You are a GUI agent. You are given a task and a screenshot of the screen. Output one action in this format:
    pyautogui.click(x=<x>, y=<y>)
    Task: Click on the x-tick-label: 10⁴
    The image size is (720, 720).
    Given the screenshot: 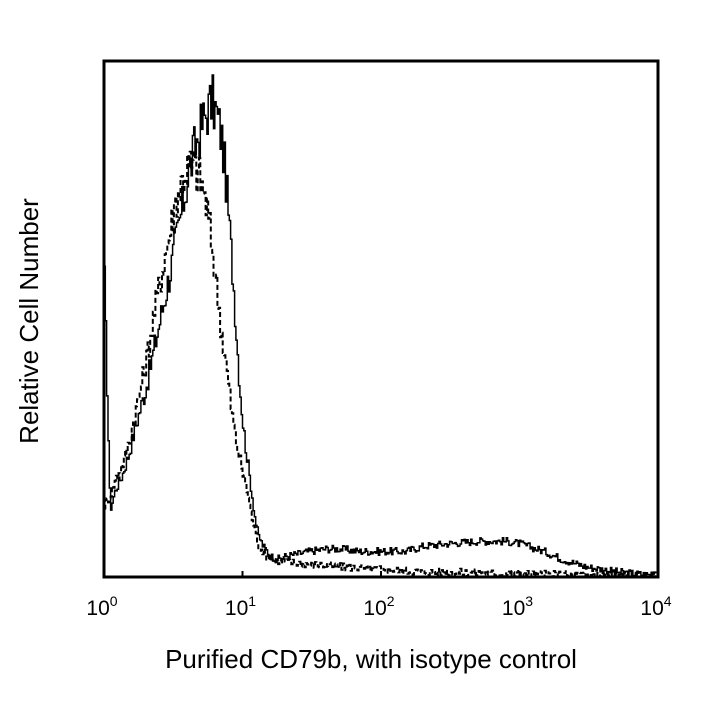 What is the action you would take?
    pyautogui.click(x=655, y=606)
    